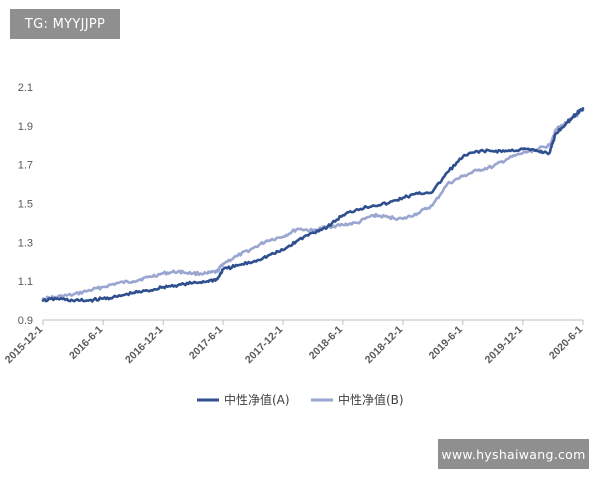 This screenshot has width=600, height=480. I want to click on y-tick-label: 1.5, so click(25, 205).